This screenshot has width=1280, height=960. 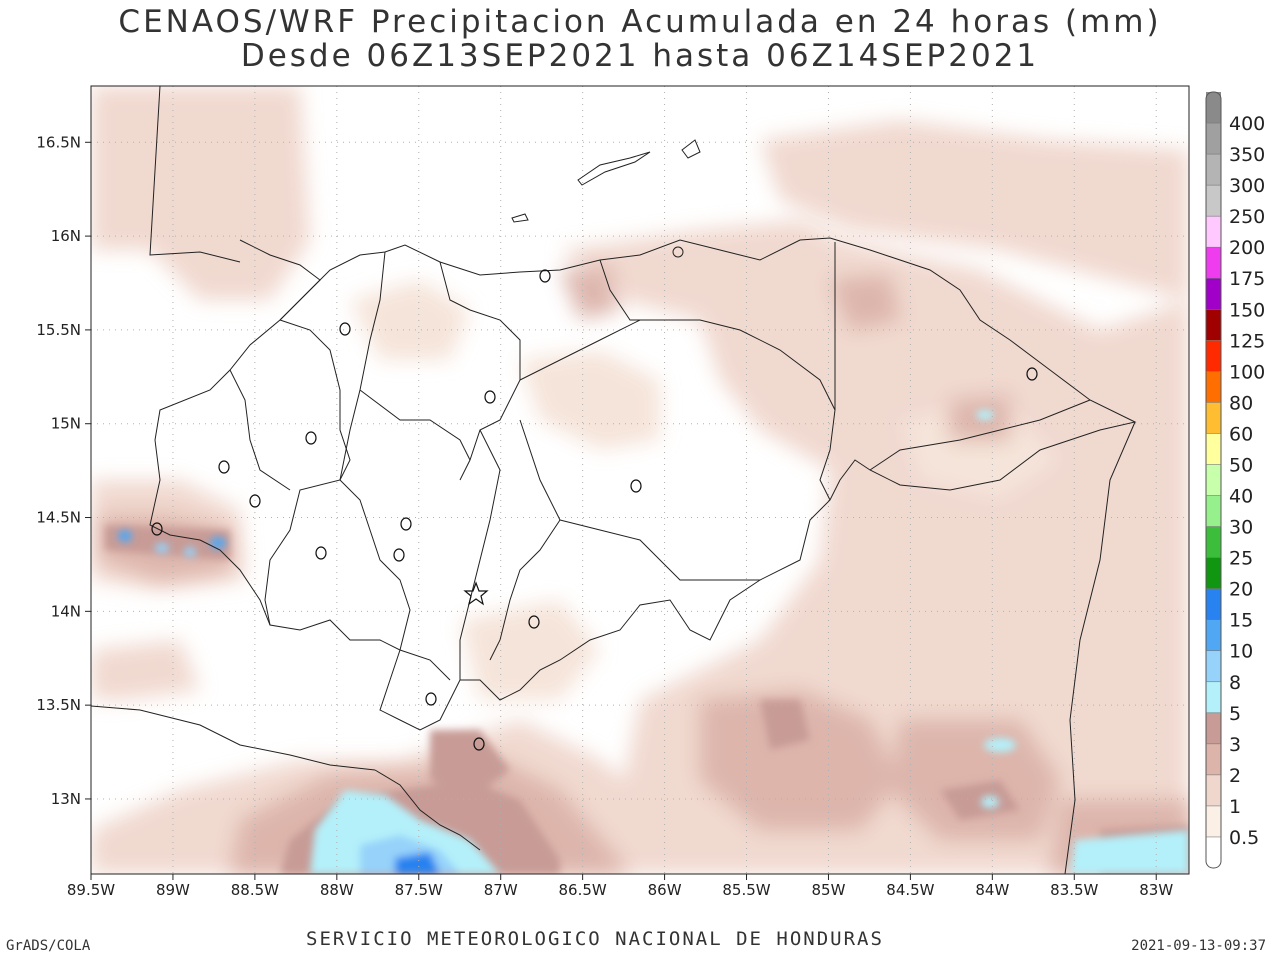 What do you see at coordinates (1247, 248) in the screenshot?
I see `colorbar-label: 200` at bounding box center [1247, 248].